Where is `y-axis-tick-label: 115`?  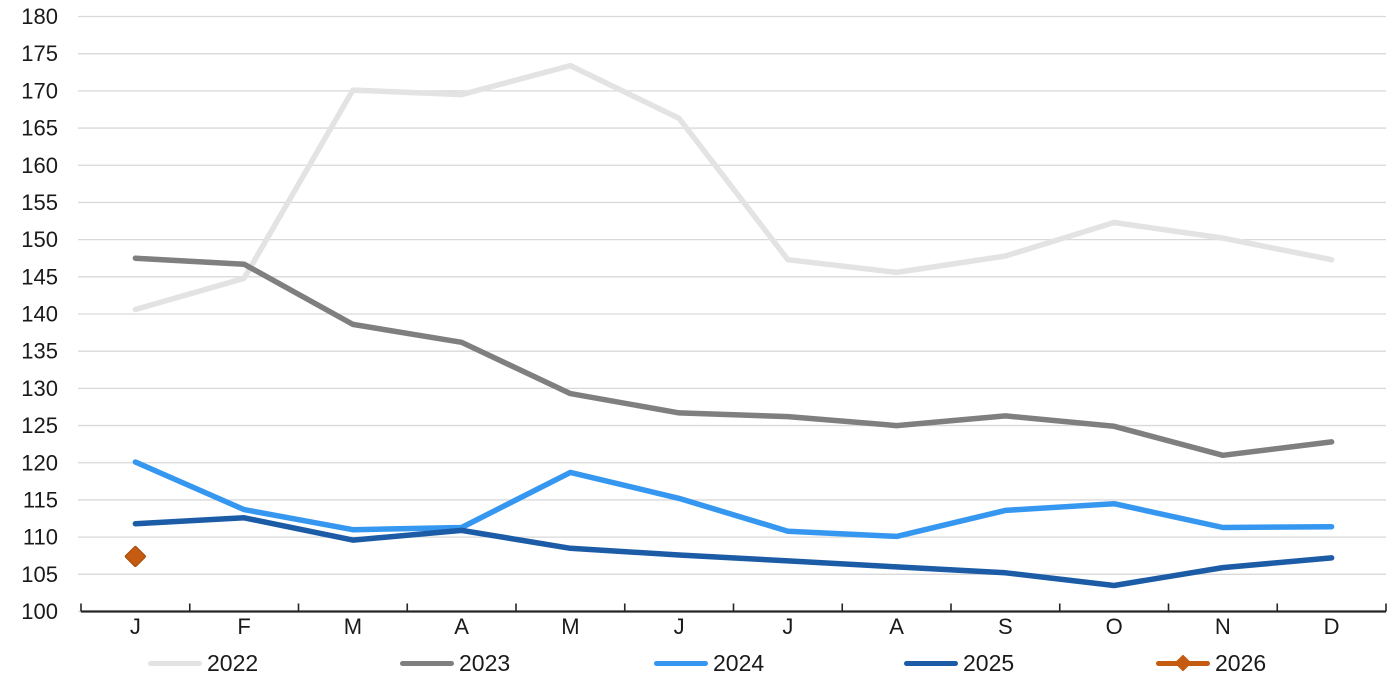 y-axis-tick-label: 115 is located at coordinates (40, 499).